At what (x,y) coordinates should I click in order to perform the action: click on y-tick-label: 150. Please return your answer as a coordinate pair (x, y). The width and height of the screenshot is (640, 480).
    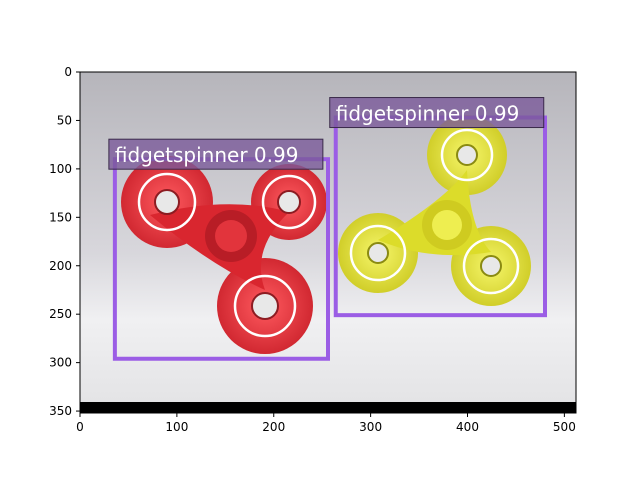
    Looking at the image, I should click on (60, 217).